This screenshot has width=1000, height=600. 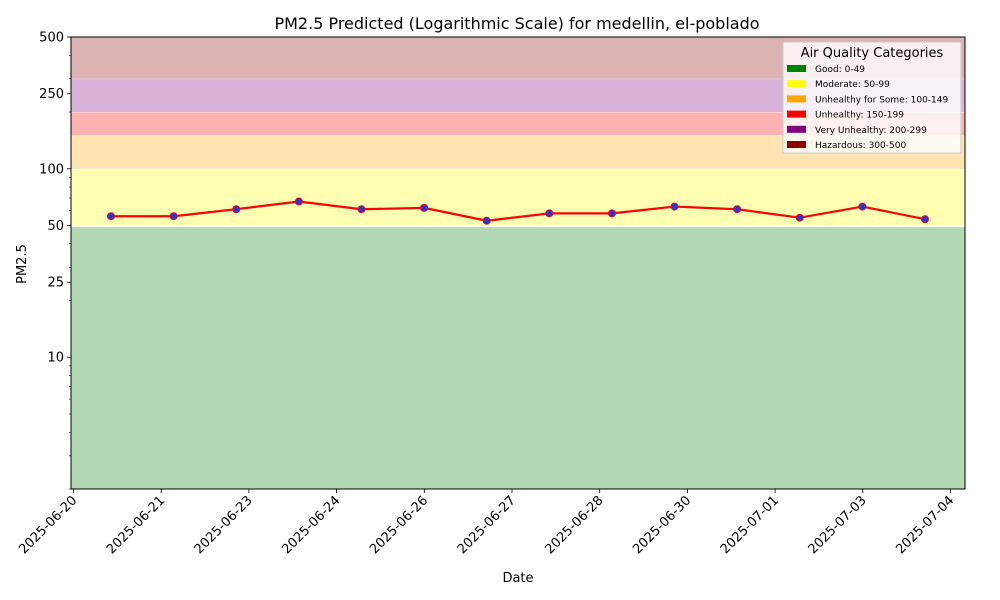 I want to click on x-tick-label: 2025-06-20, so click(x=48, y=525).